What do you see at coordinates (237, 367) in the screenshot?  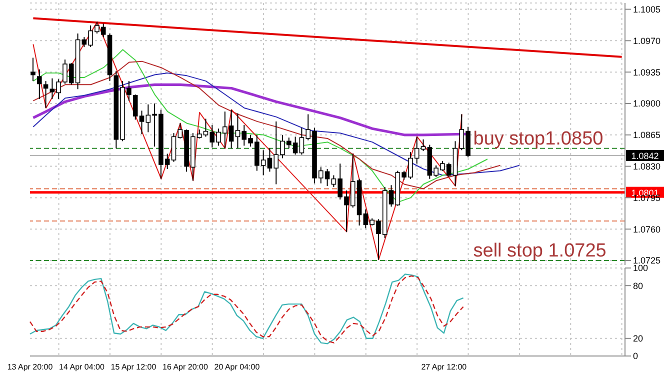 I see `x-tick-label: 20 Apr 04:00` at bounding box center [237, 367].